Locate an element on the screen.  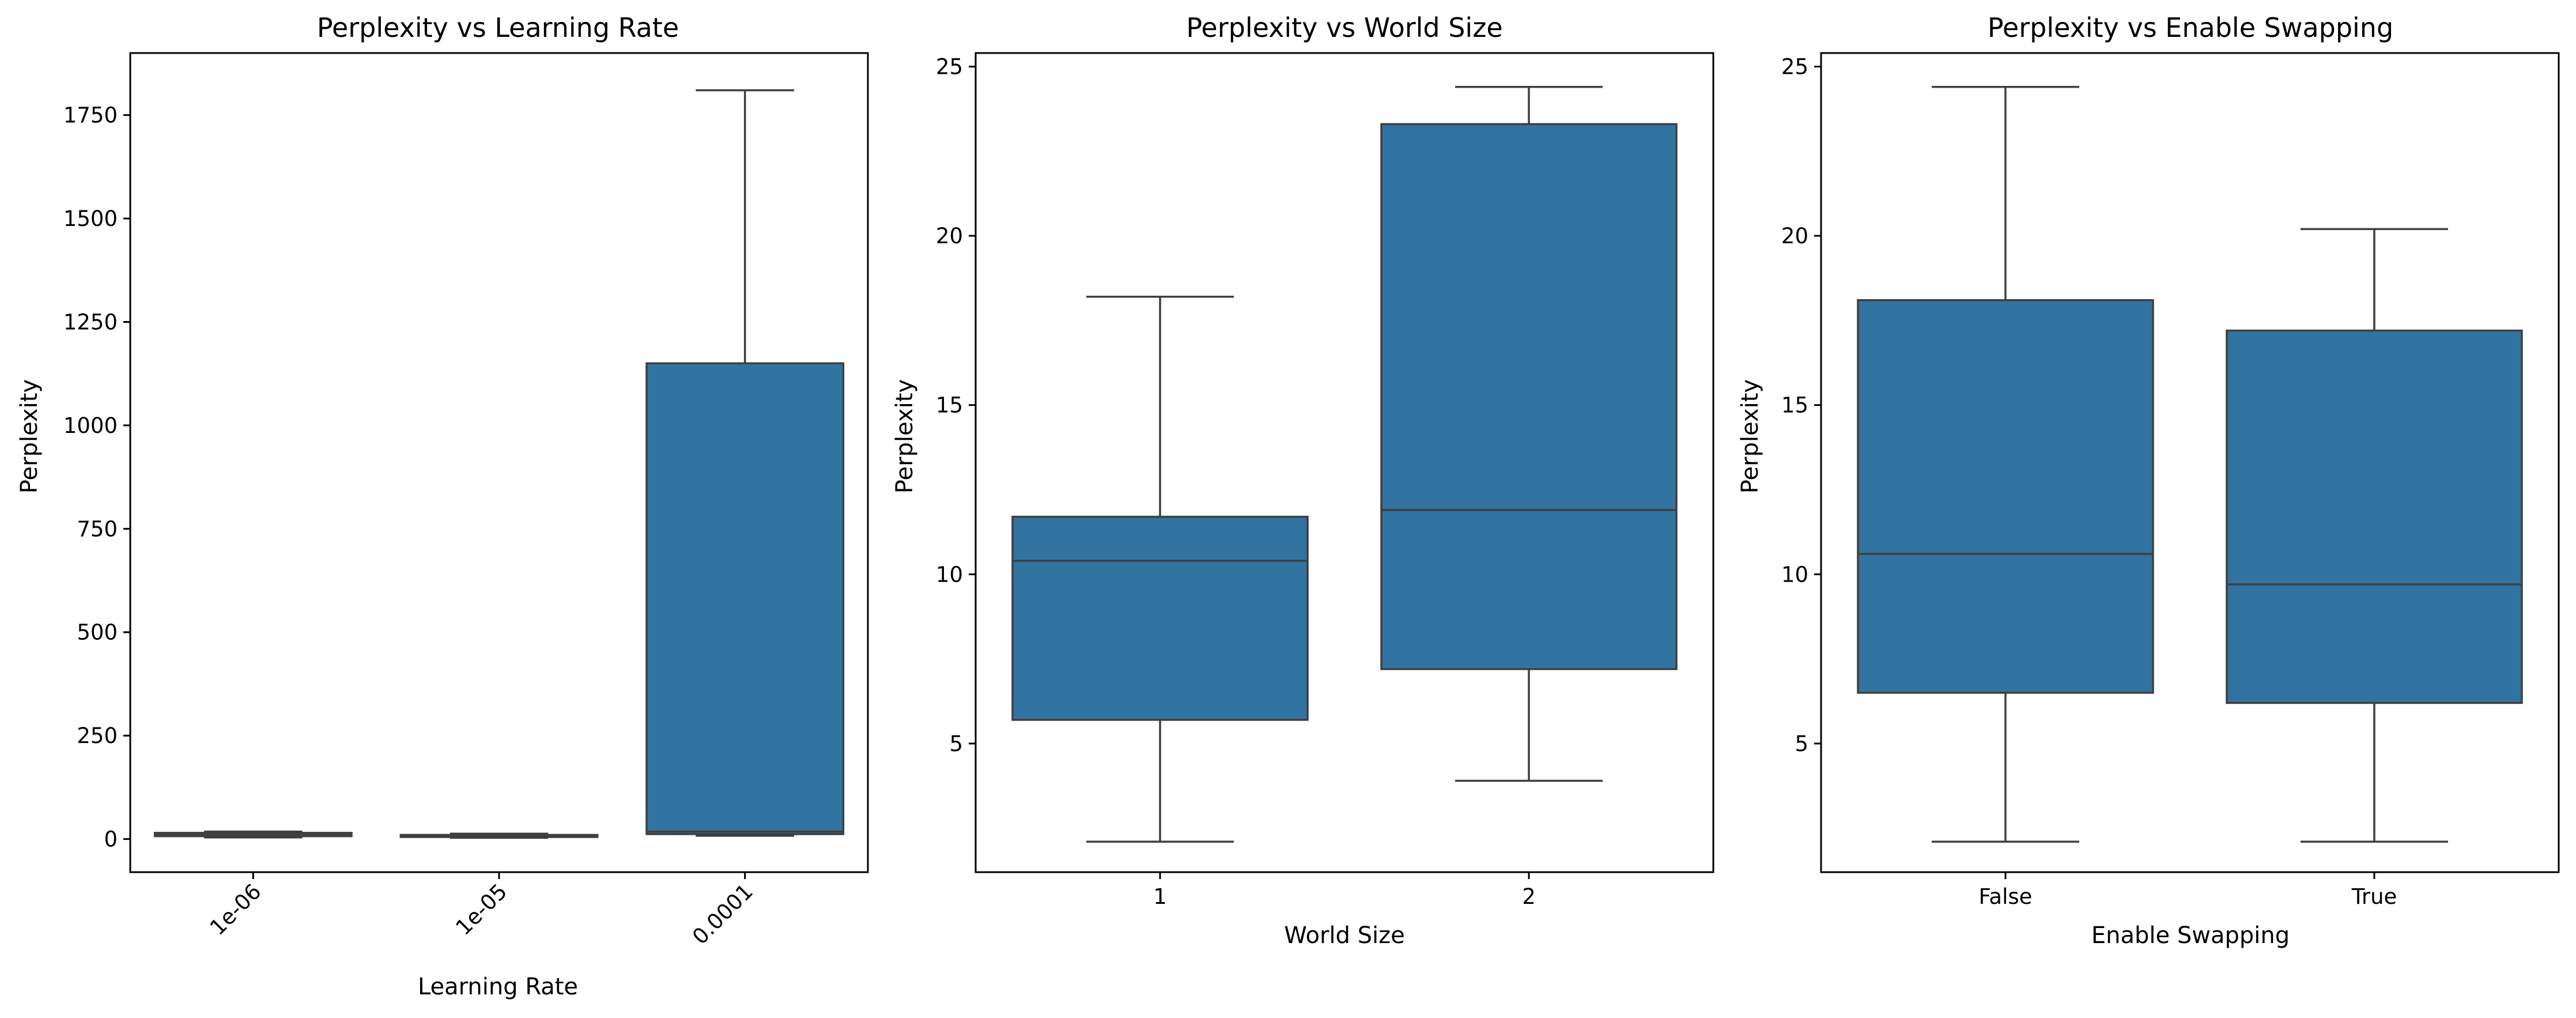
box-0.0001 is located at coordinates (745, 598).